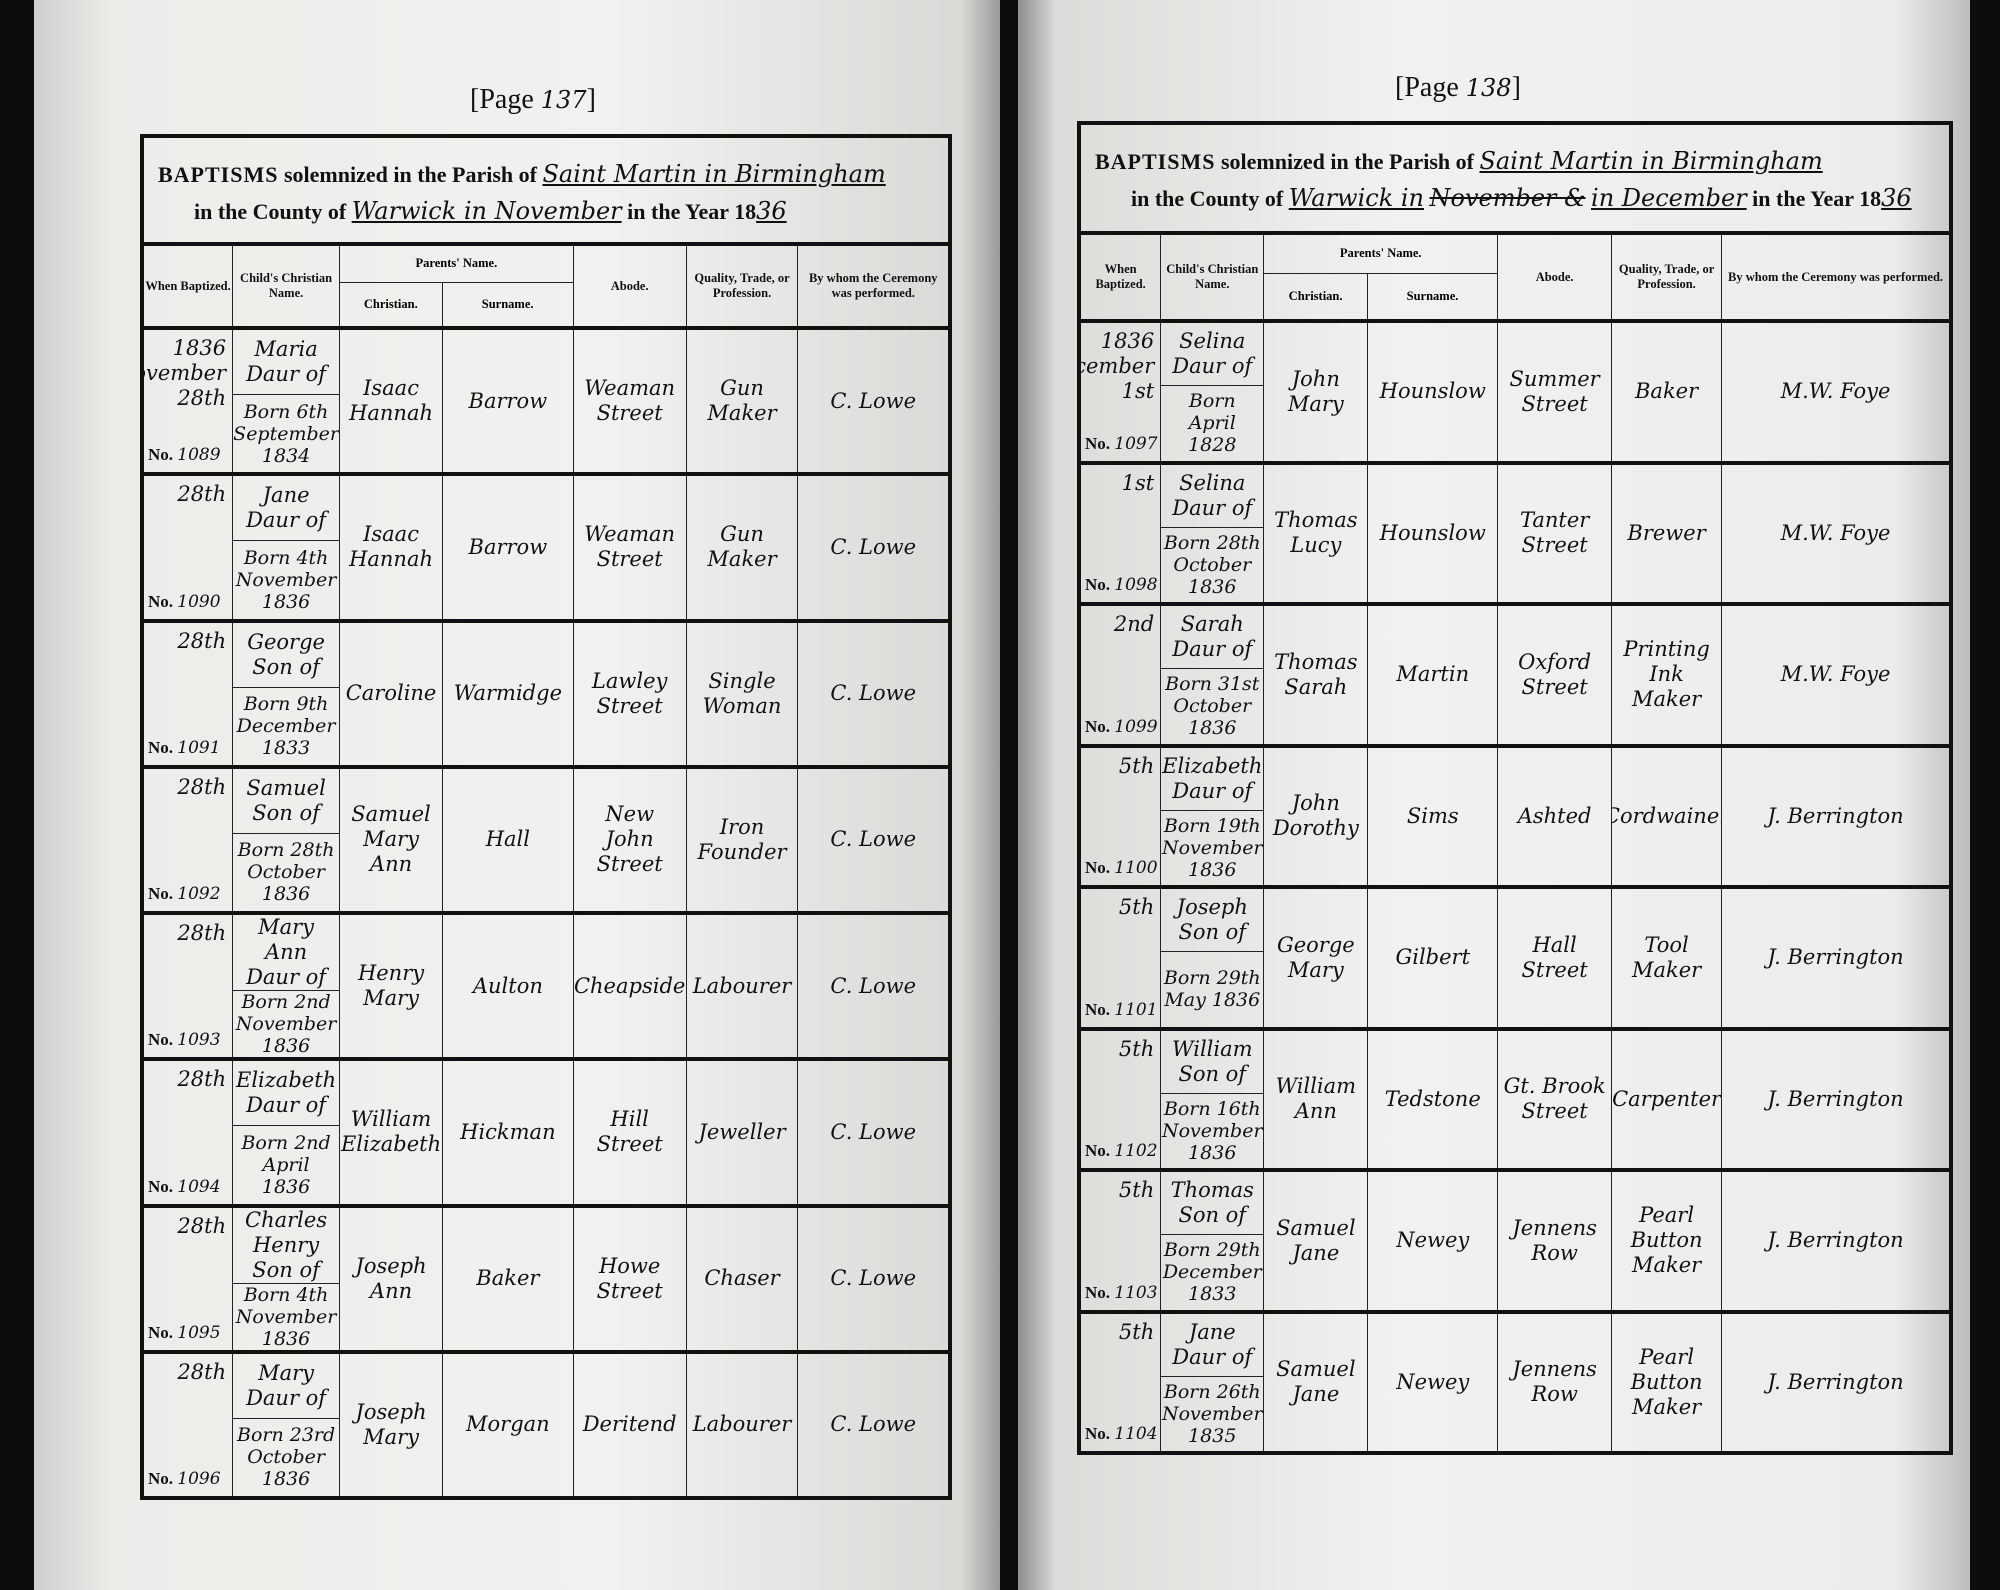  Describe the element at coordinates (1433, 1381) in the screenshot. I see `surname: Newey` at that location.